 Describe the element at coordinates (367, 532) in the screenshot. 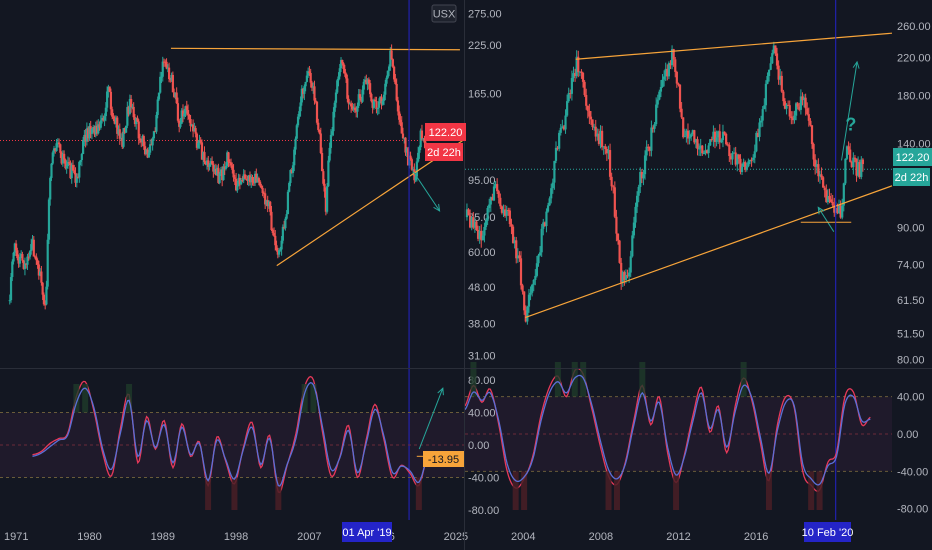

I see `left-cursor-date-tag: 01 Apr '19` at that location.